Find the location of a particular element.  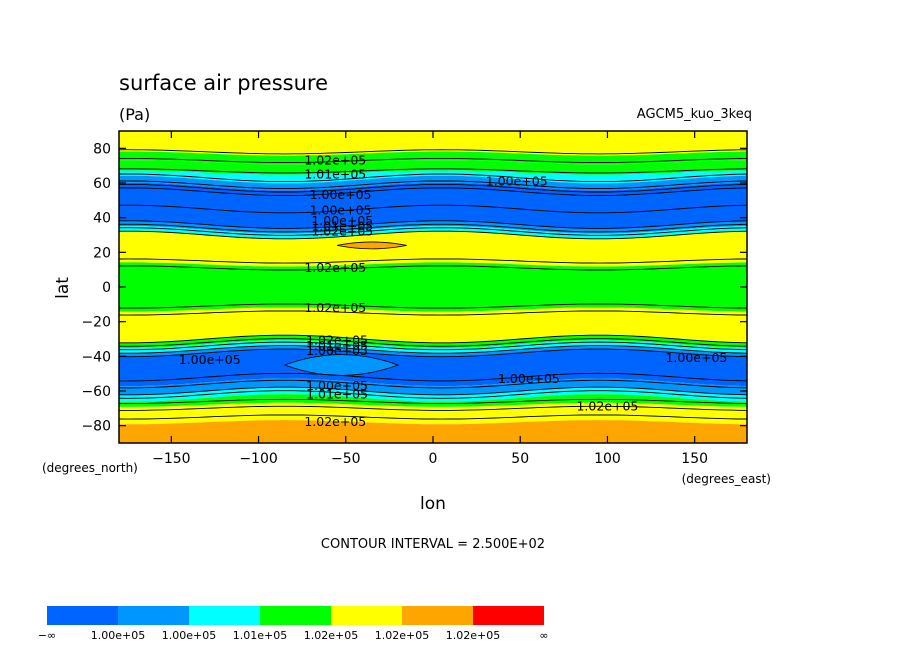

colorbar-label-4: 1.02e+05 is located at coordinates (331, 635).